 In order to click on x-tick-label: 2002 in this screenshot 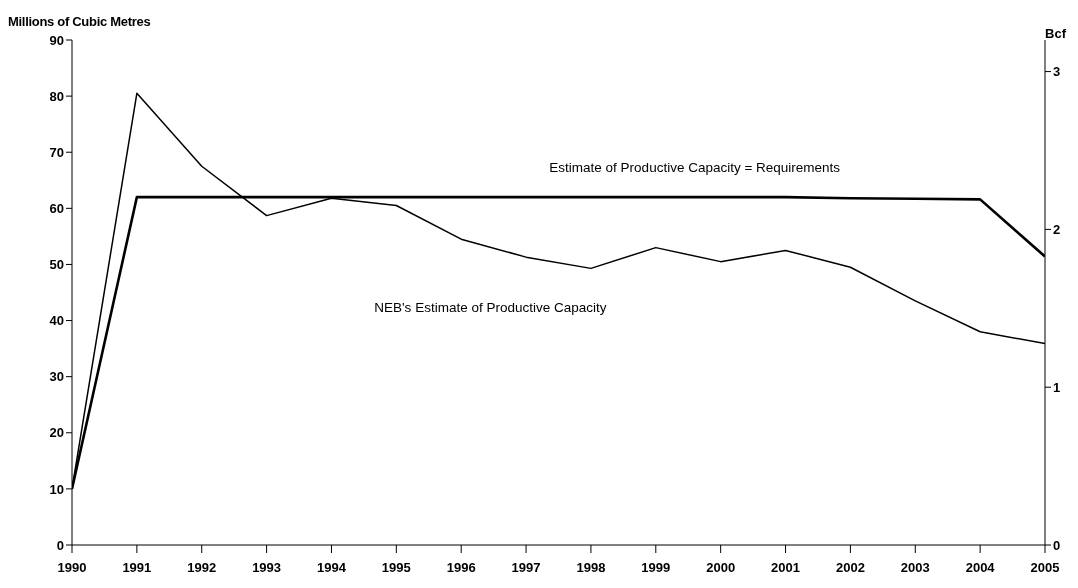, I will do `click(850, 568)`.